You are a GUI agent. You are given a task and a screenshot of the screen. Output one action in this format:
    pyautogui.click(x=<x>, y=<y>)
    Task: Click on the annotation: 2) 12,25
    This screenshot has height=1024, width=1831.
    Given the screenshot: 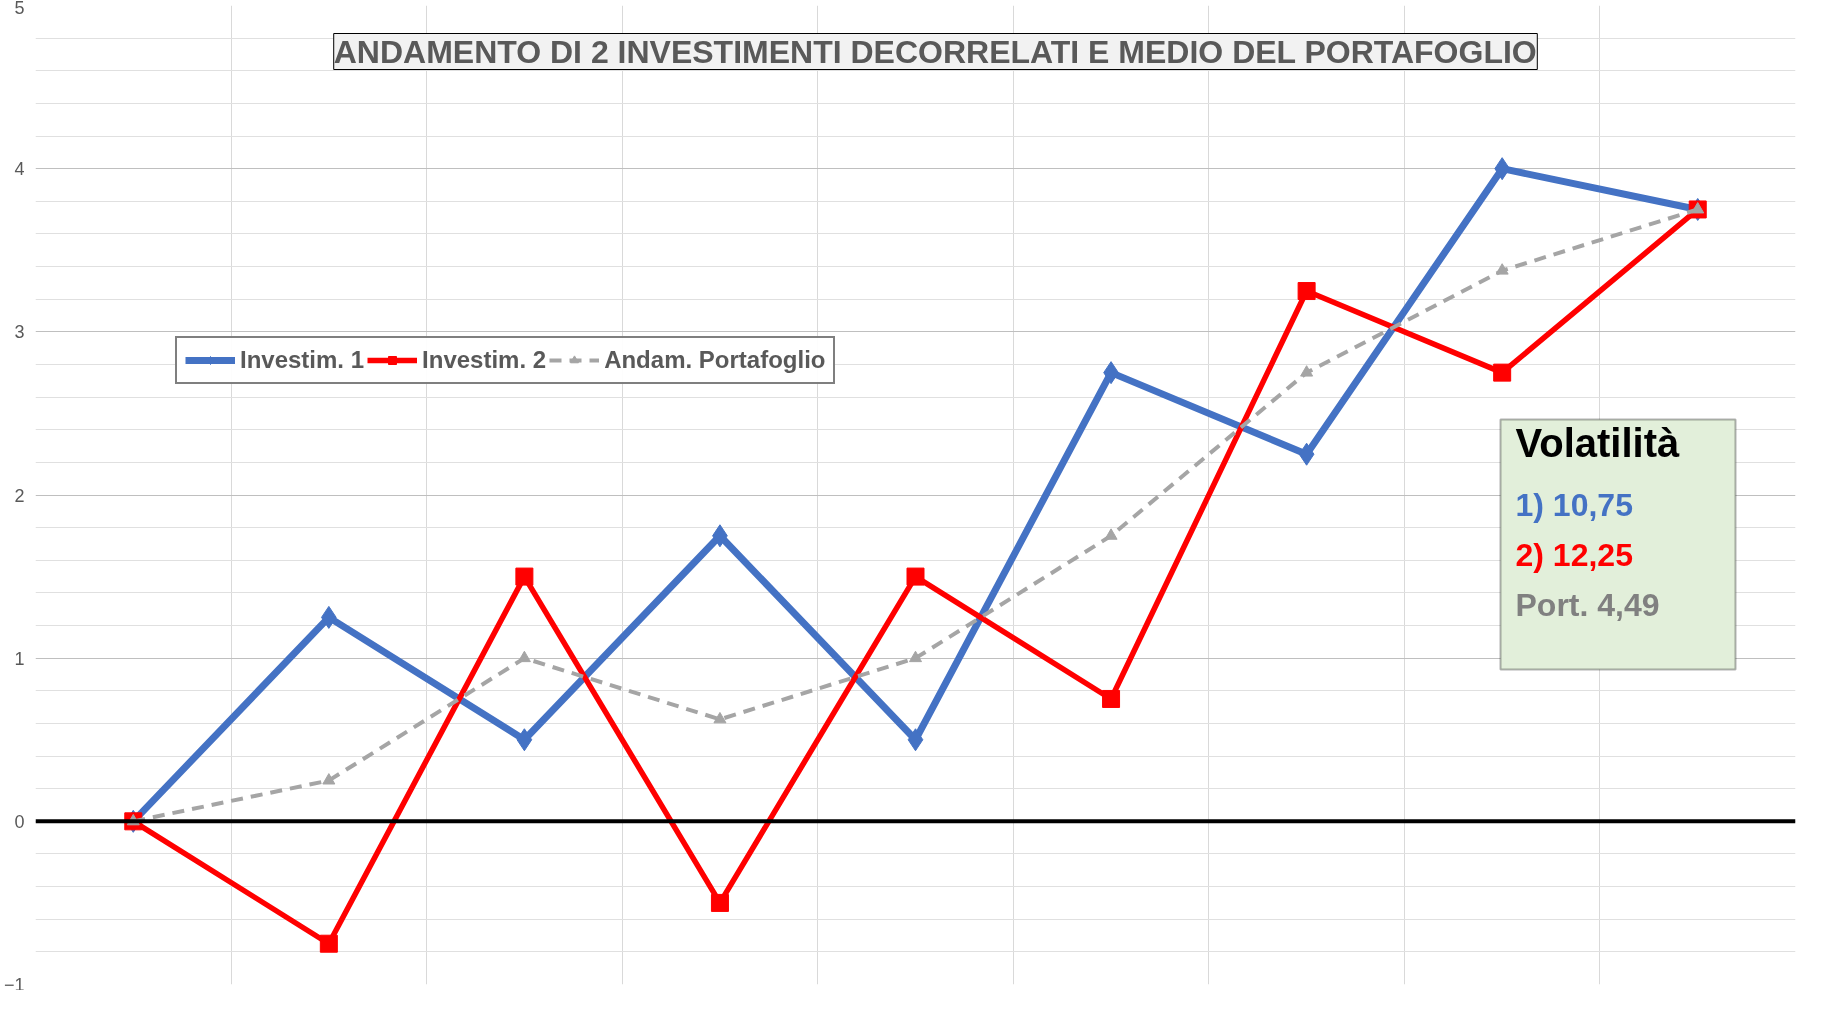 What is the action you would take?
    pyautogui.click(x=1574, y=554)
    